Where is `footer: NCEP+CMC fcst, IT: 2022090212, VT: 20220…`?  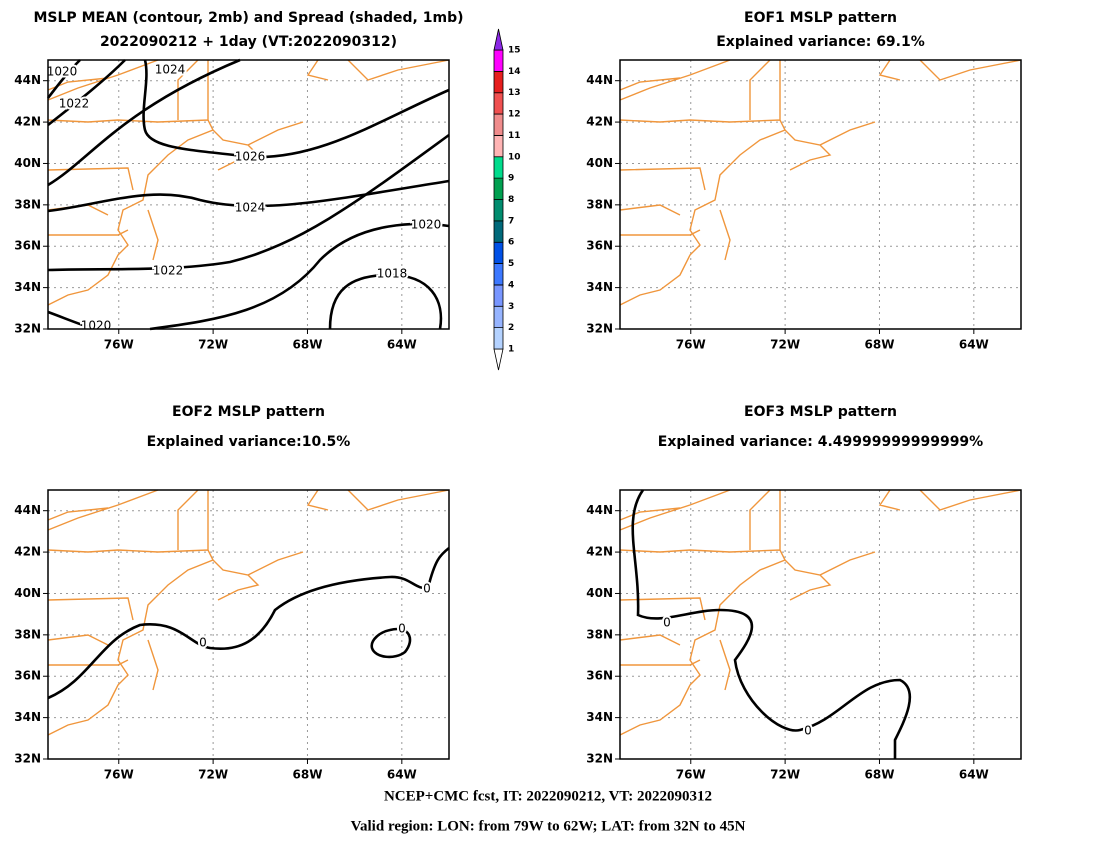
footer: NCEP+CMC fcst, IT: 2022090212, VT: 20220… is located at coordinates (548, 796).